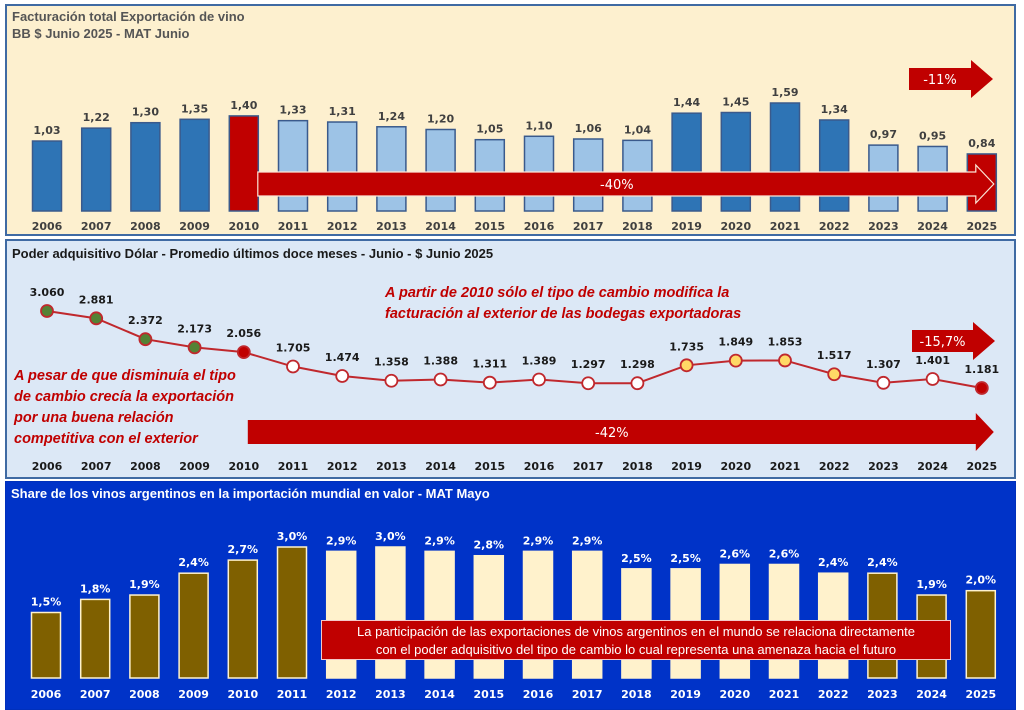 The height and width of the screenshot is (710, 1024). Describe the element at coordinates (637, 383) in the screenshot. I see `marker-2018` at that location.